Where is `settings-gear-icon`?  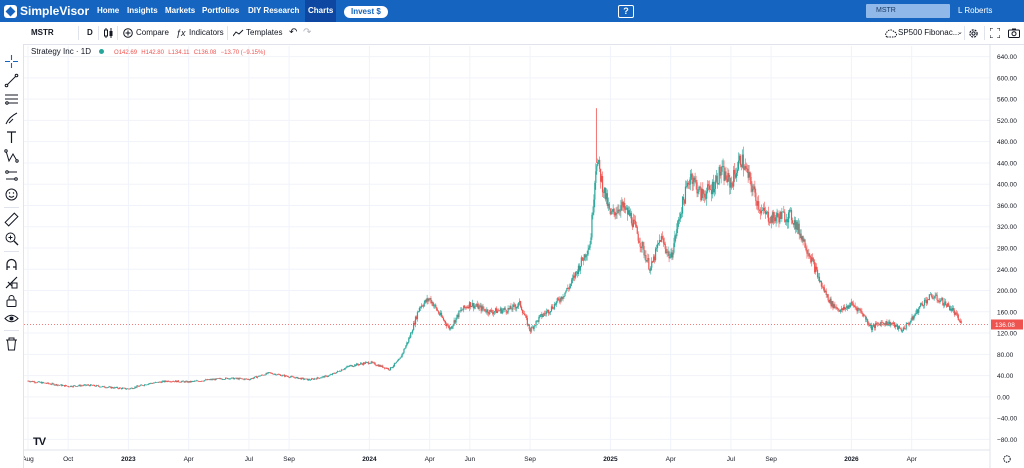
settings-gear-icon is located at coordinates (973, 33).